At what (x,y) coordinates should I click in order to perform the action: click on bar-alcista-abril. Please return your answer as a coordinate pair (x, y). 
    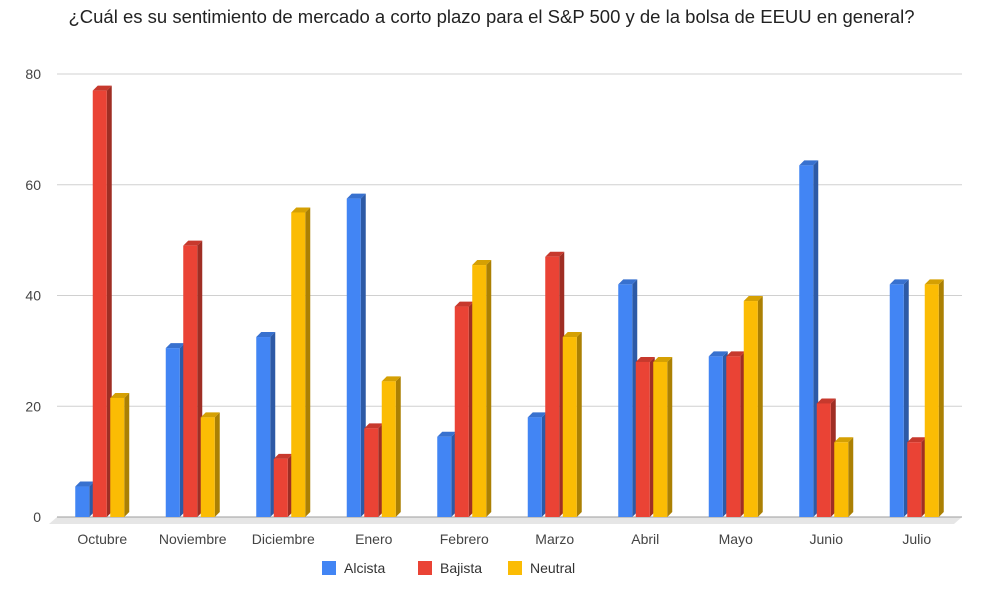
    Looking at the image, I should click on (628, 398).